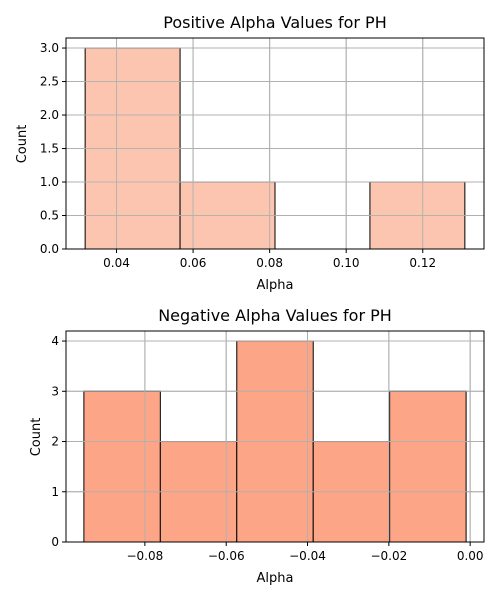  Describe the element at coordinates (144, 556) in the screenshot. I see `x-tick-label: −0.08` at that location.